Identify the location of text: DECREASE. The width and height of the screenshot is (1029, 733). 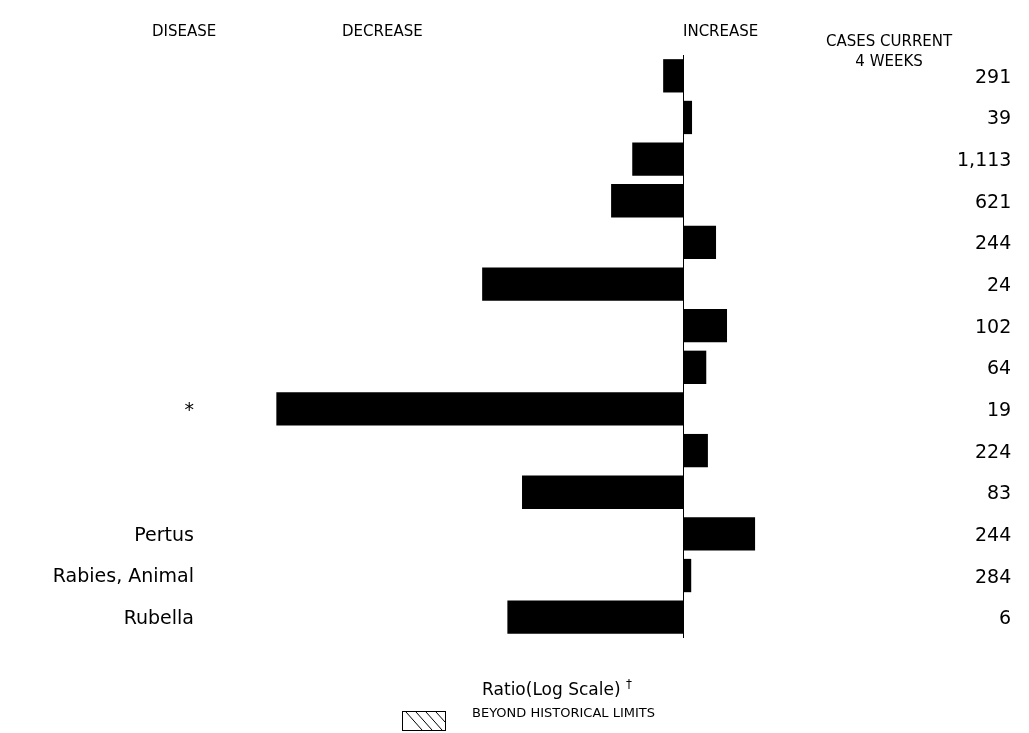
(382, 31).